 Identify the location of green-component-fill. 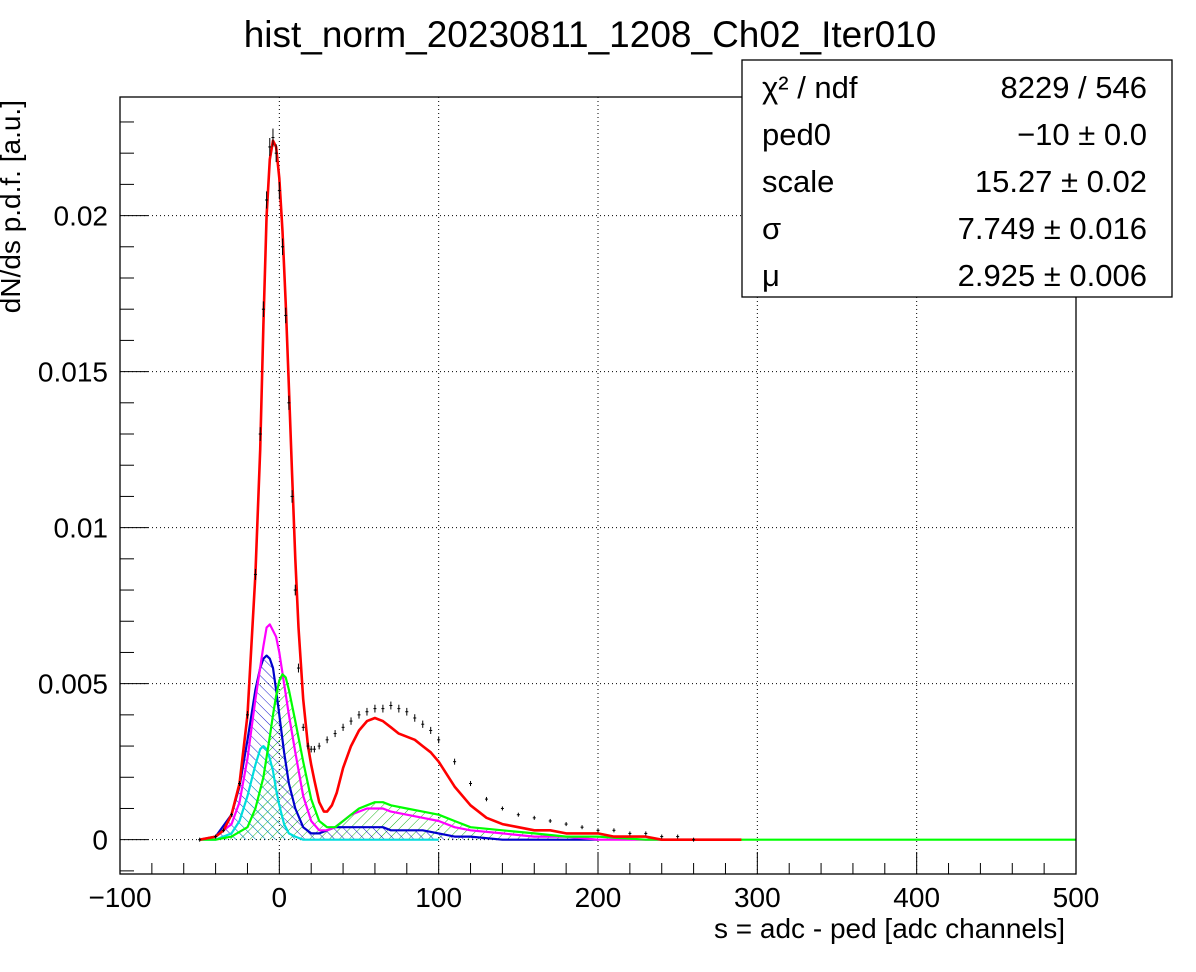
(637, 757).